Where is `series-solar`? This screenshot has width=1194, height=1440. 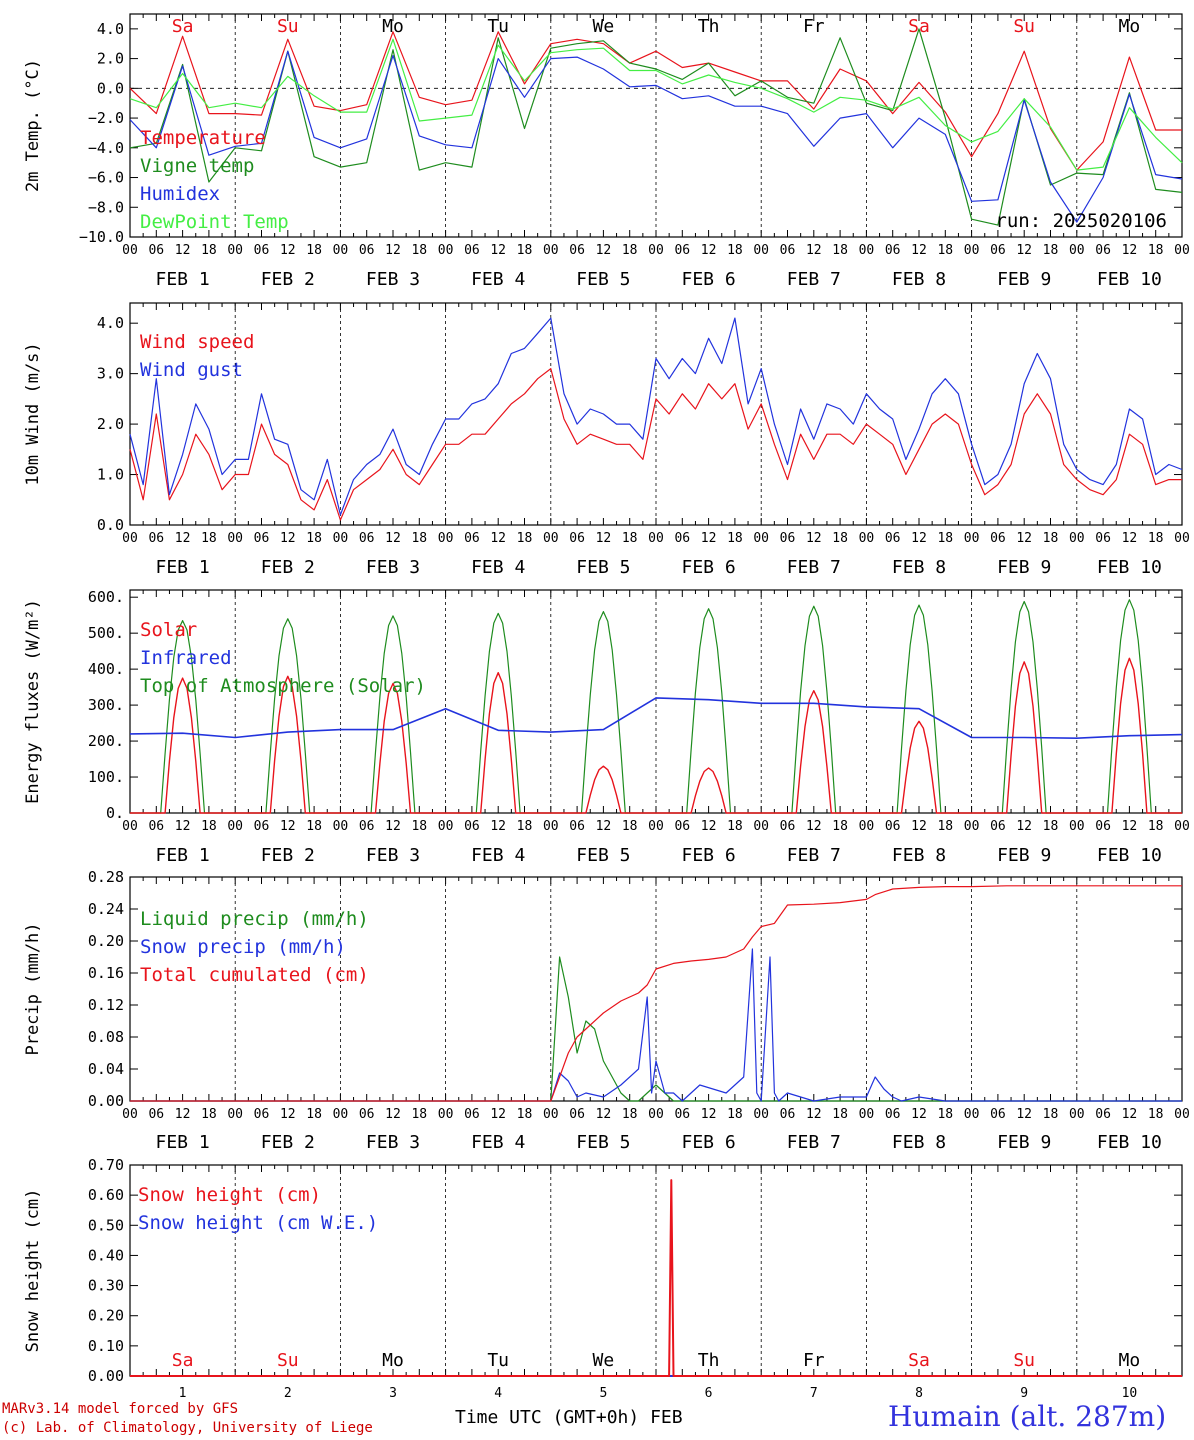 series-solar is located at coordinates (656, 735).